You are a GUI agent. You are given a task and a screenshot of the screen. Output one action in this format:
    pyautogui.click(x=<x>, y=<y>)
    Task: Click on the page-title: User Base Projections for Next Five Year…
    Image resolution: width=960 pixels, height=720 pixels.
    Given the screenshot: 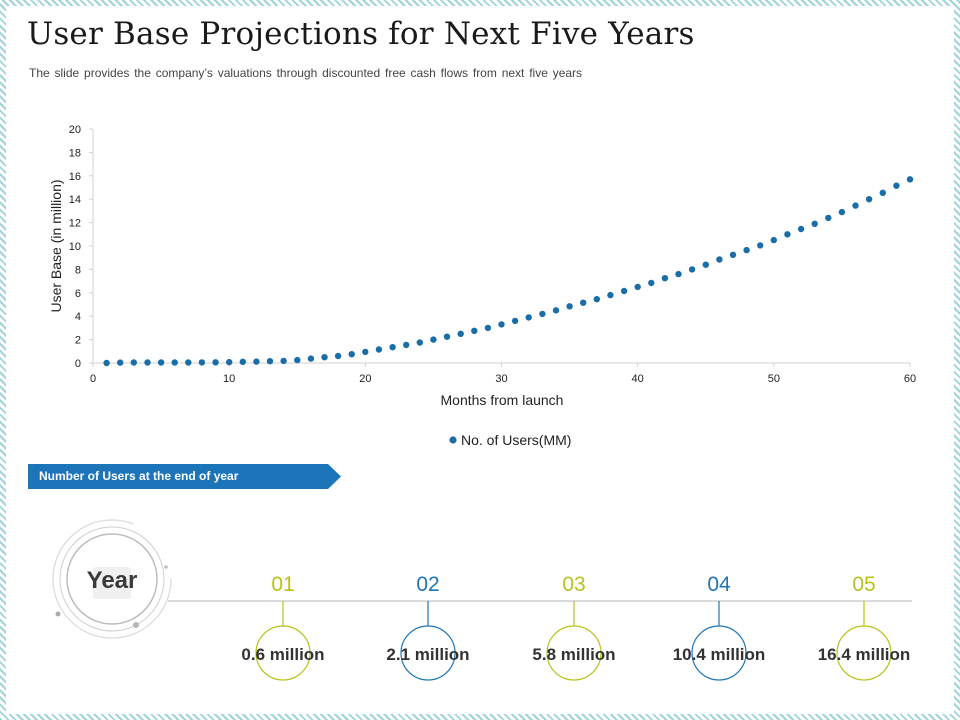 What is the action you would take?
    pyautogui.click(x=361, y=34)
    